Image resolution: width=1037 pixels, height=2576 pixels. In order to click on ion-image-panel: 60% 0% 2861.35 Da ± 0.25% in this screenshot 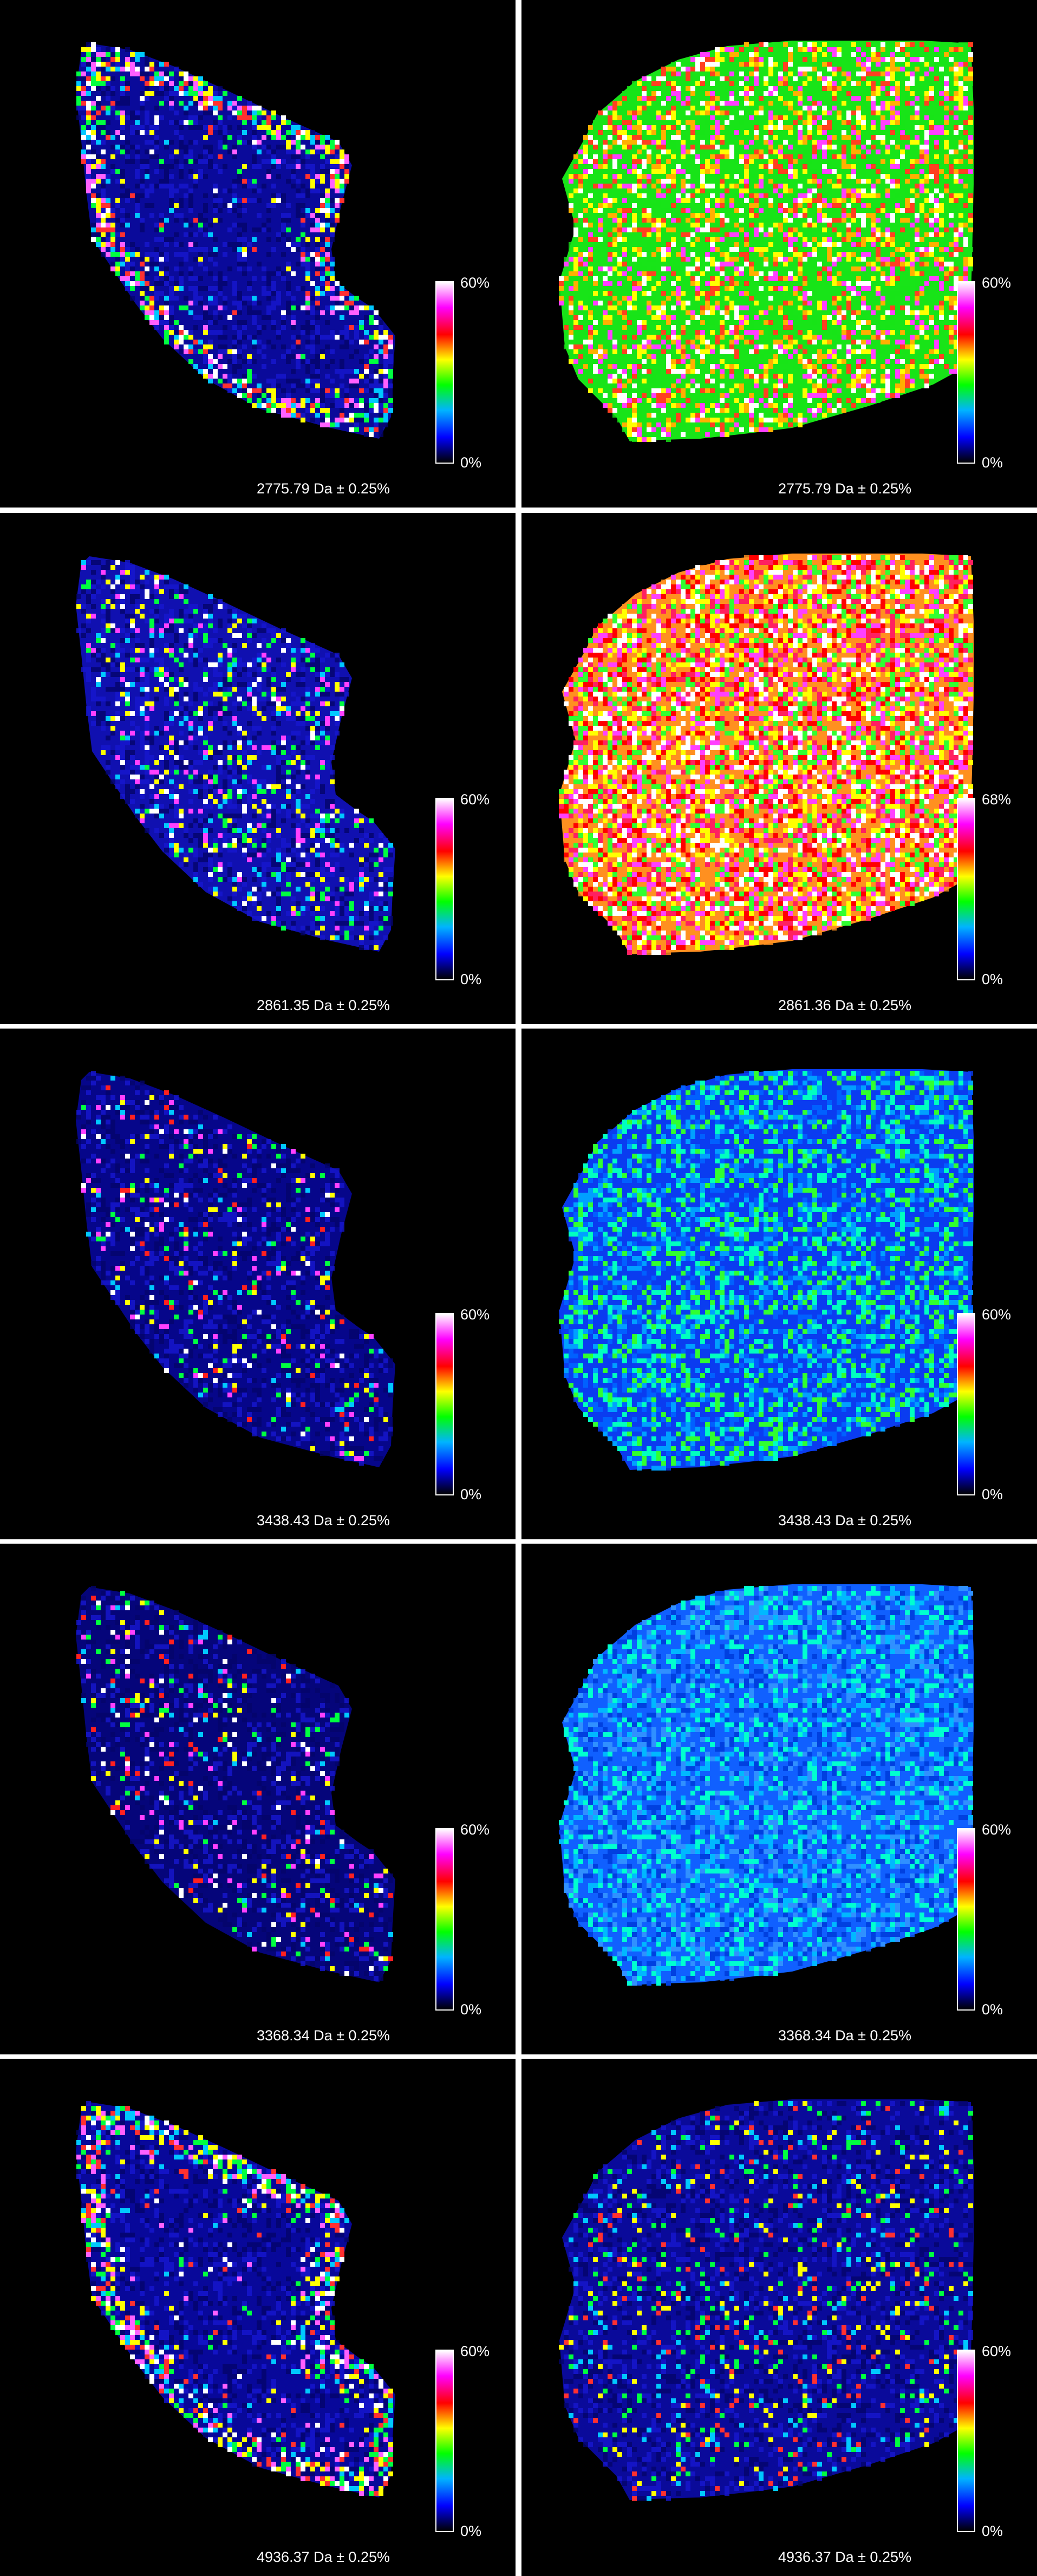, I will do `click(258, 768)`.